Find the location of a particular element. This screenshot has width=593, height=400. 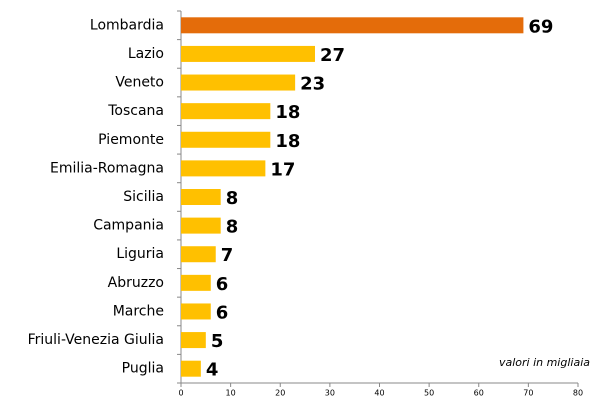

y-tick-label: Lombardia is located at coordinates (127, 25).